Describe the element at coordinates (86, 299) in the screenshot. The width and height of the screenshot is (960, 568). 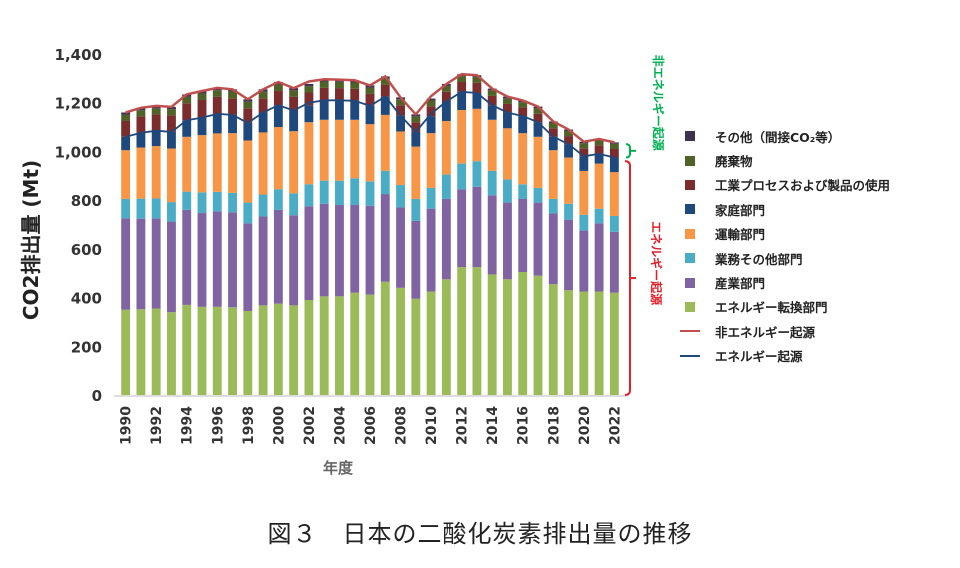
I see `y-tick-label: 400` at that location.